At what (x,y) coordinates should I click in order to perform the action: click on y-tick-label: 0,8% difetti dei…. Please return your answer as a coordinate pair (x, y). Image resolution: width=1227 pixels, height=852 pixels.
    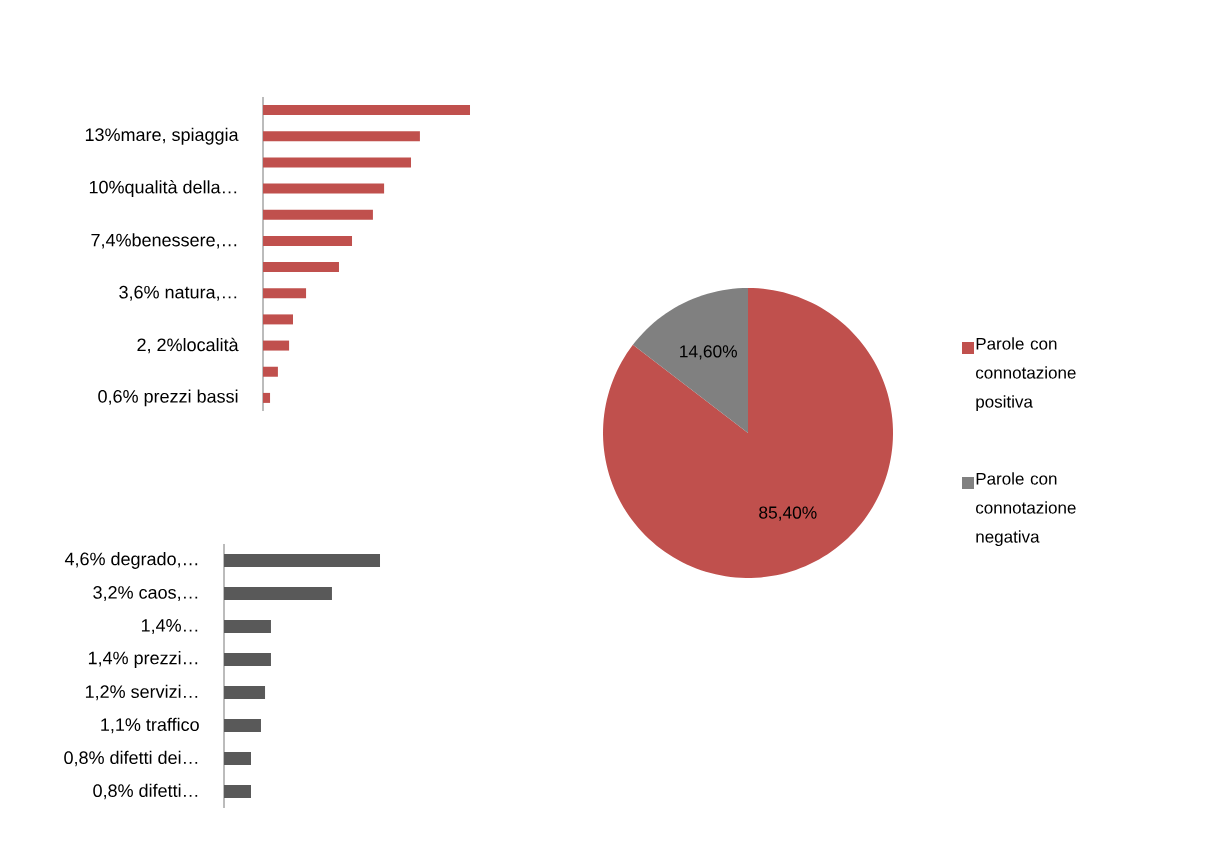
    Looking at the image, I should click on (131, 758).